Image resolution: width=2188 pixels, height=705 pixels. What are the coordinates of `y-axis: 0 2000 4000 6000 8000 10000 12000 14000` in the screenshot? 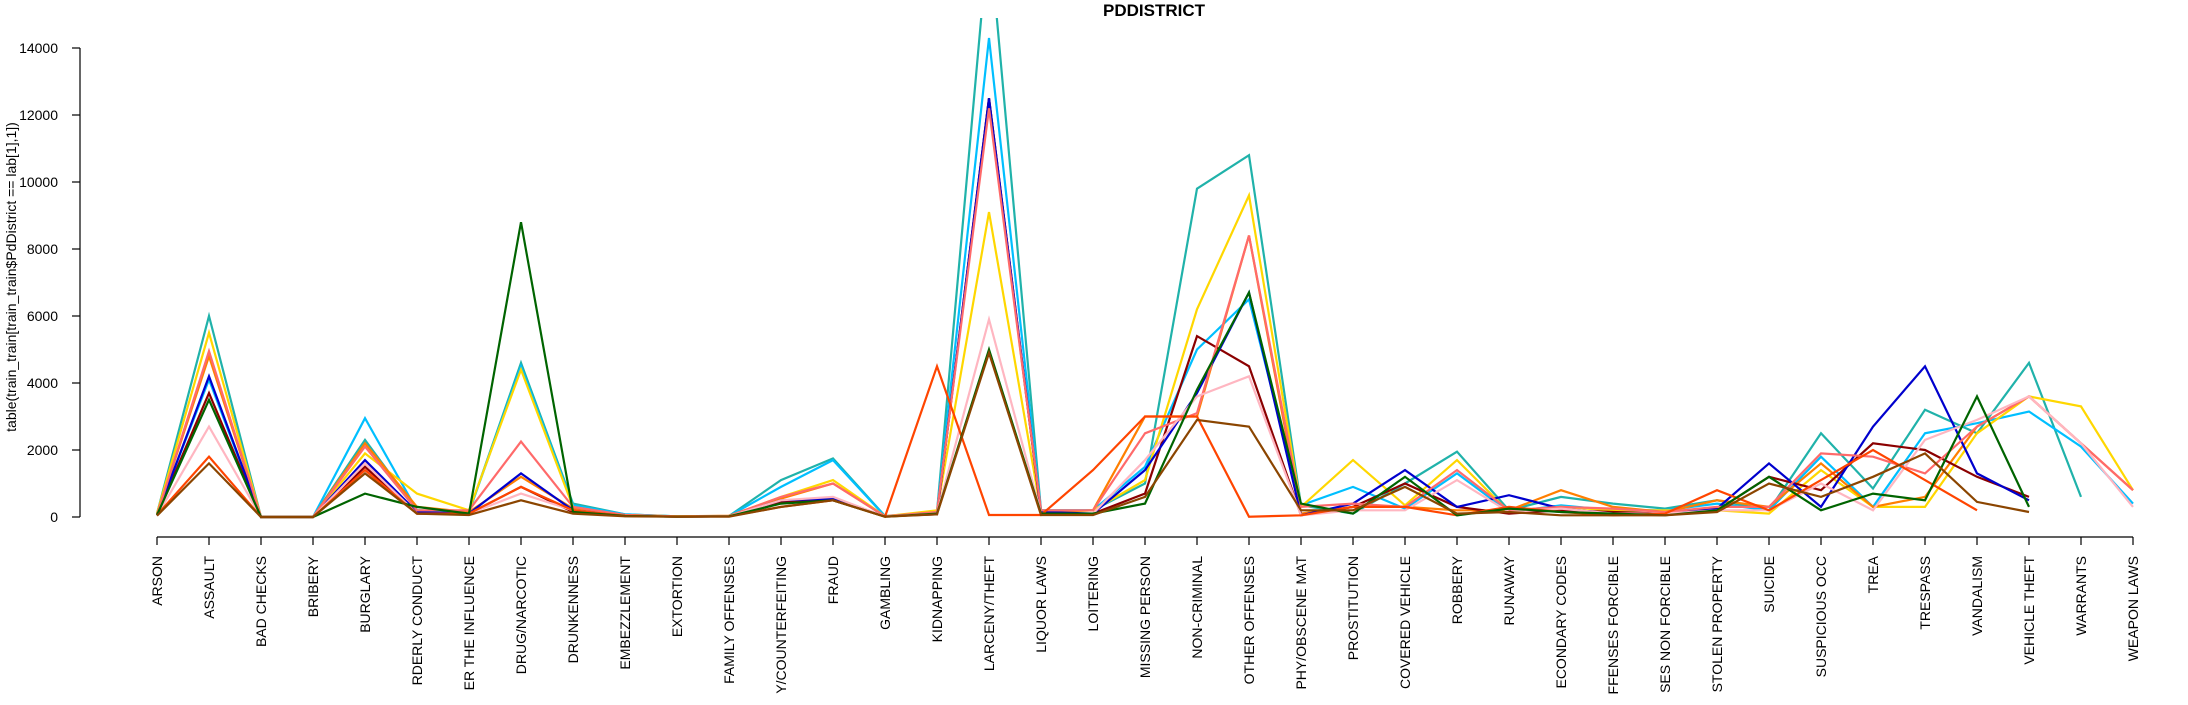 It's located at (50, 282).